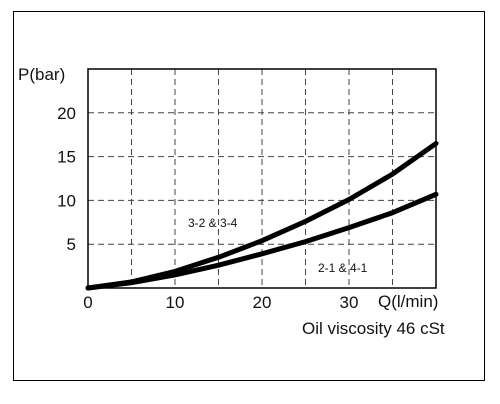 This screenshot has height=404, width=500. Describe the element at coordinates (262, 302) in the screenshot. I see `x-tick-label: 20` at that location.